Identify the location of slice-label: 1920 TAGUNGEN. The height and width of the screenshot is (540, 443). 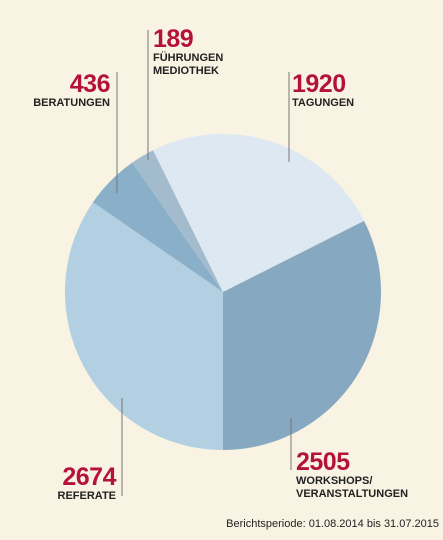
(323, 91).